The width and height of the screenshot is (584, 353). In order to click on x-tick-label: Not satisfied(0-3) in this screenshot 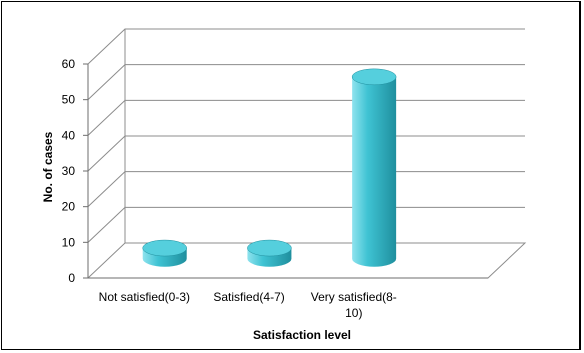, I will do `click(144, 297)`.